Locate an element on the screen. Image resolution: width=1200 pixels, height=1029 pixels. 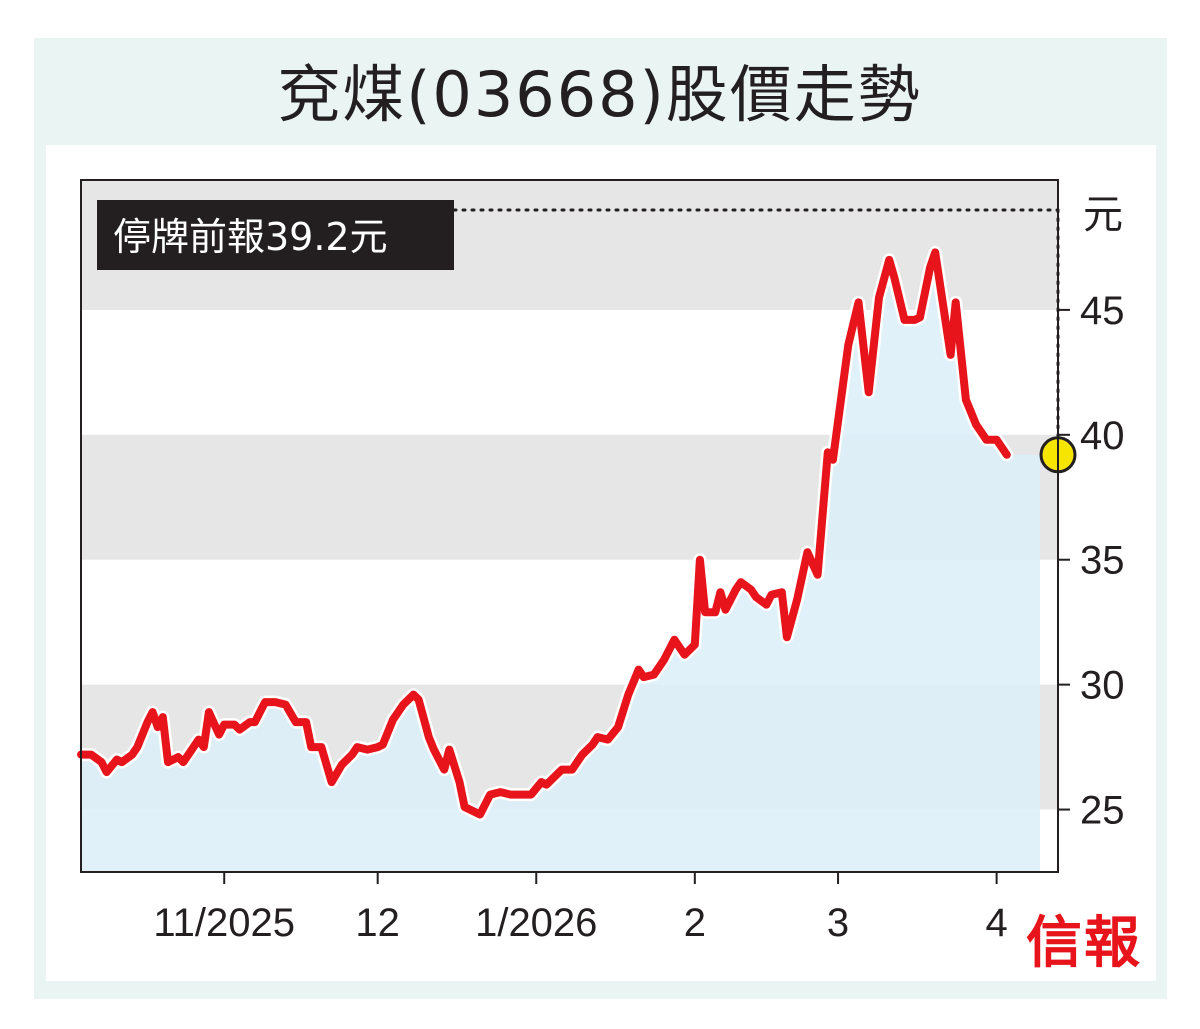
y-tick-label: 30 is located at coordinates (1102, 686).